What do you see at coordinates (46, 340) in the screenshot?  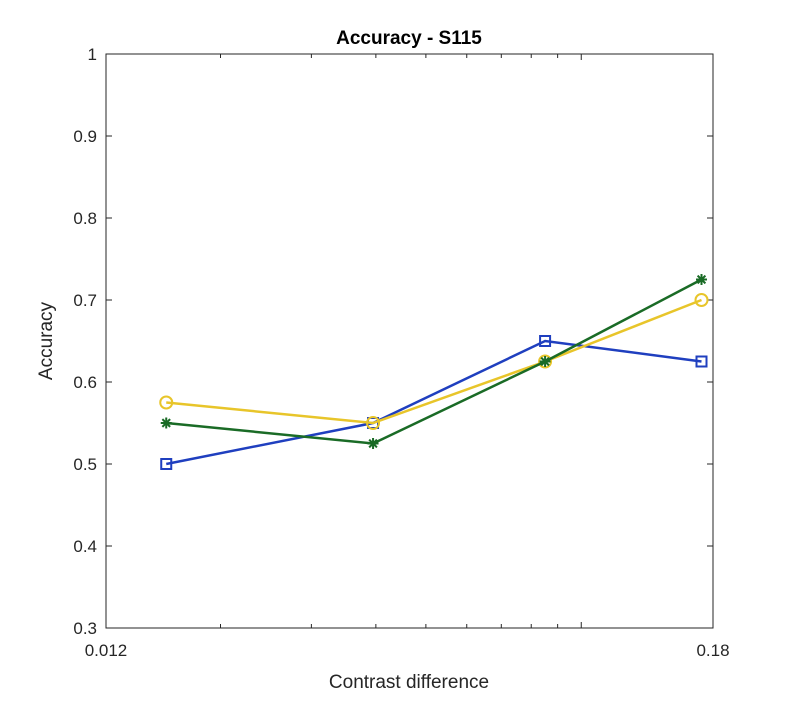 I see `y-axis-label: Accuracy` at bounding box center [46, 340].